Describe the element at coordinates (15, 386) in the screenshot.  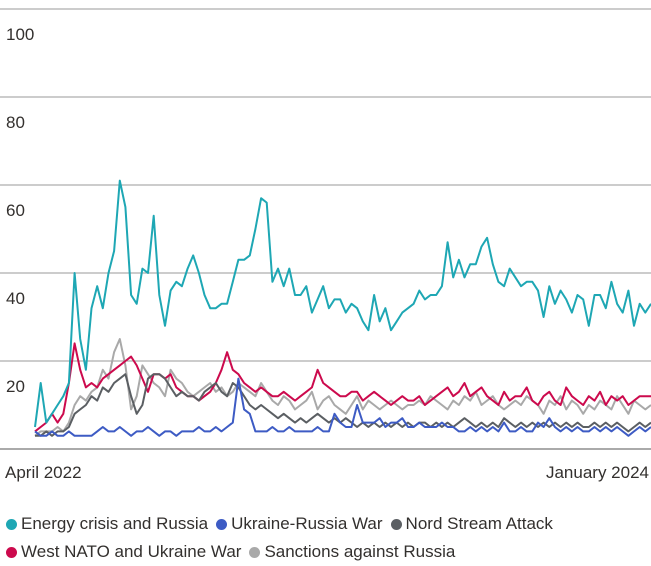
I see `y-tick-label: 20` at that location.